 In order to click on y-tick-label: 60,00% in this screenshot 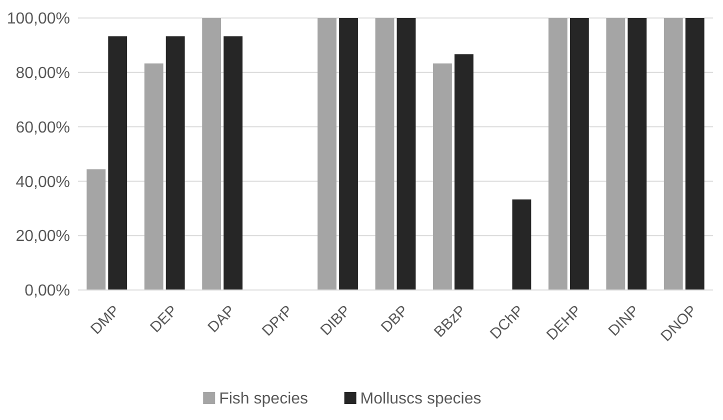, I will do `click(43, 127)`.